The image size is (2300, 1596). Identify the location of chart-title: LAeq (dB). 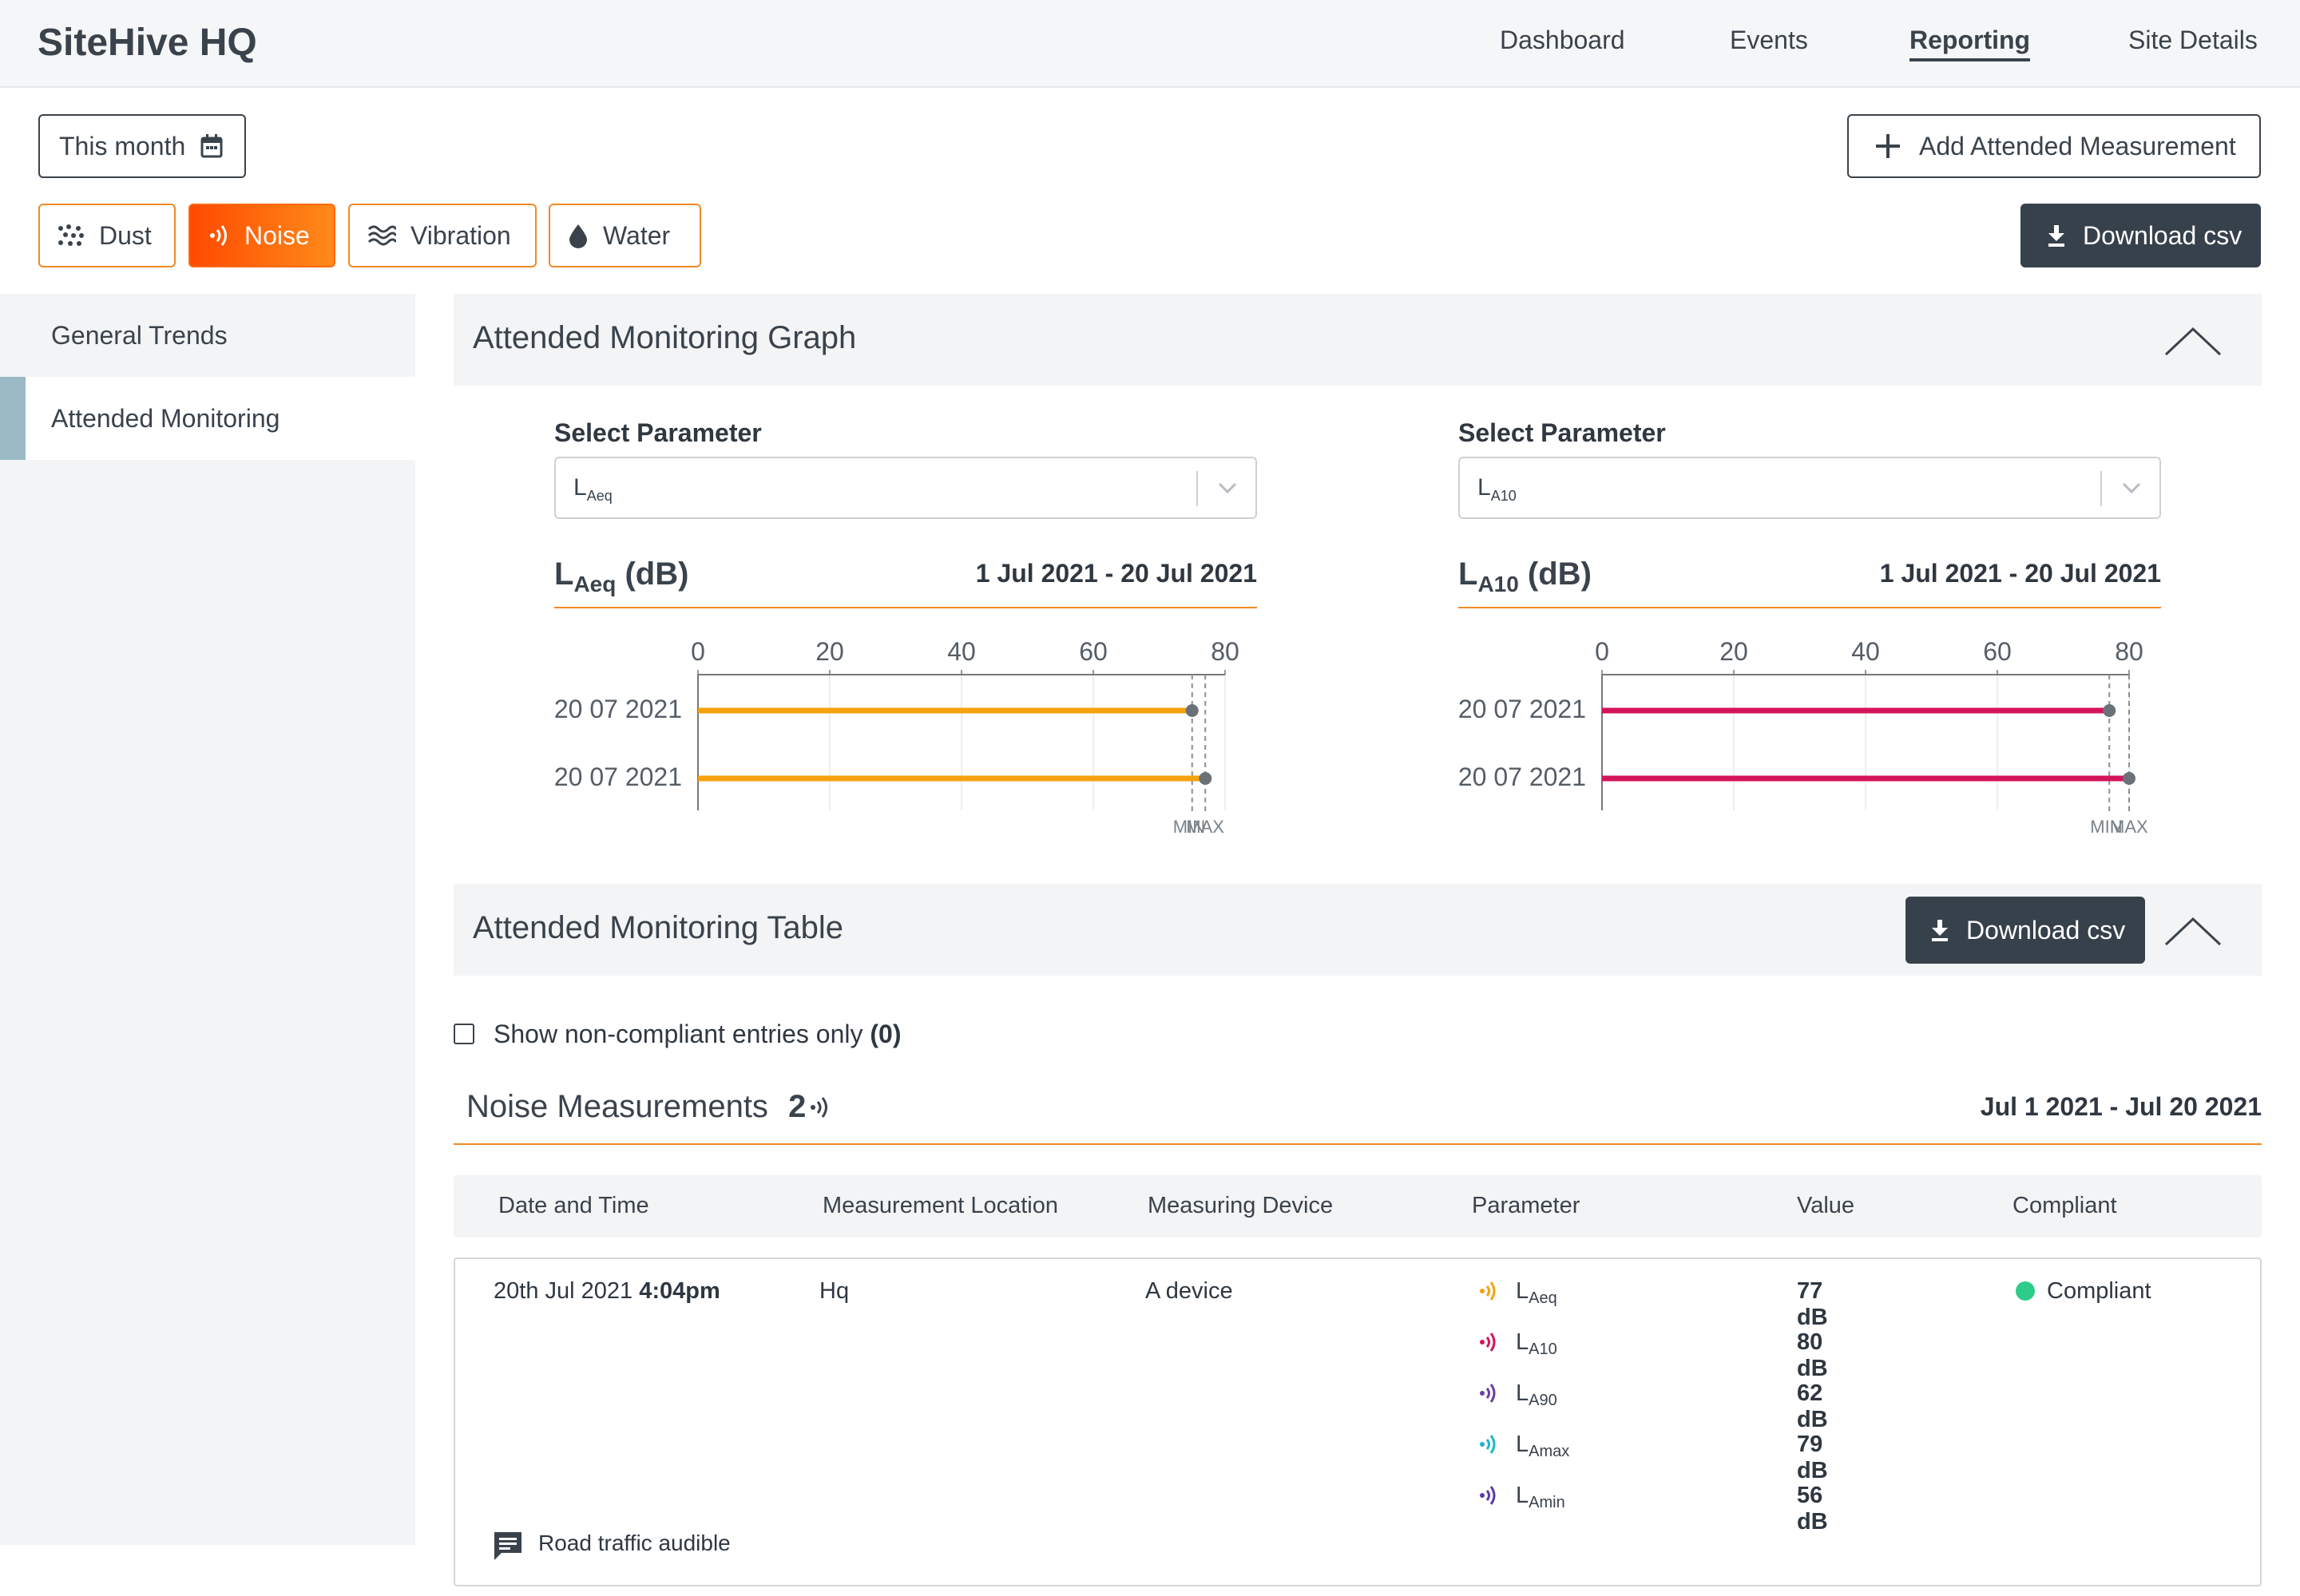
(622, 576).